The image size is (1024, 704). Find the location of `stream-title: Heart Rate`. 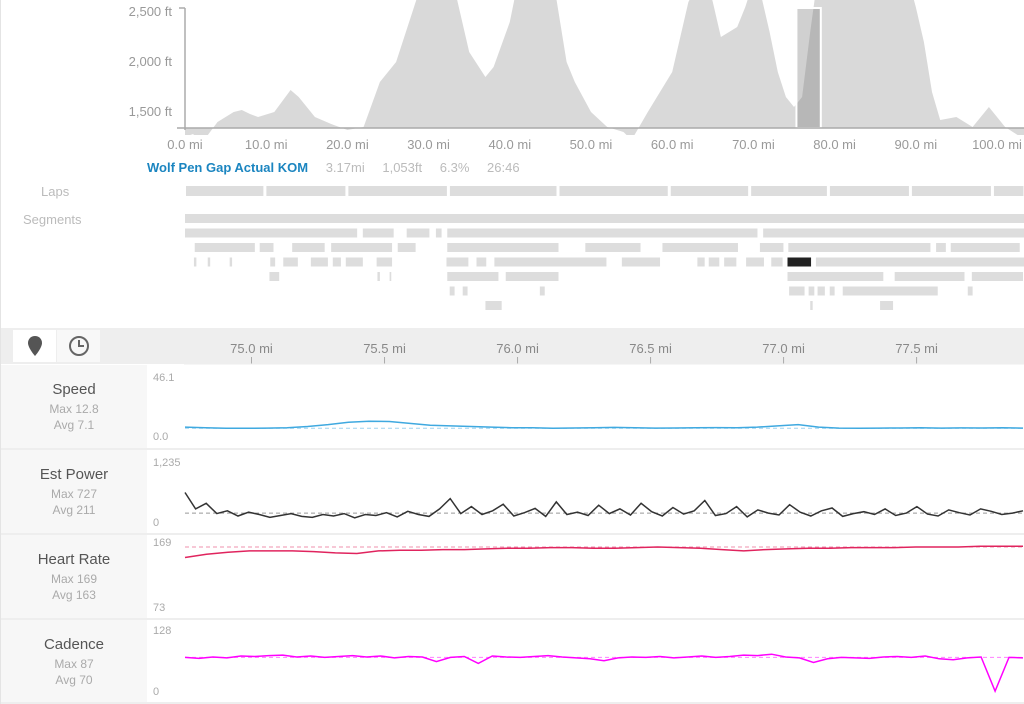

stream-title: Heart Rate is located at coordinates (74, 559).